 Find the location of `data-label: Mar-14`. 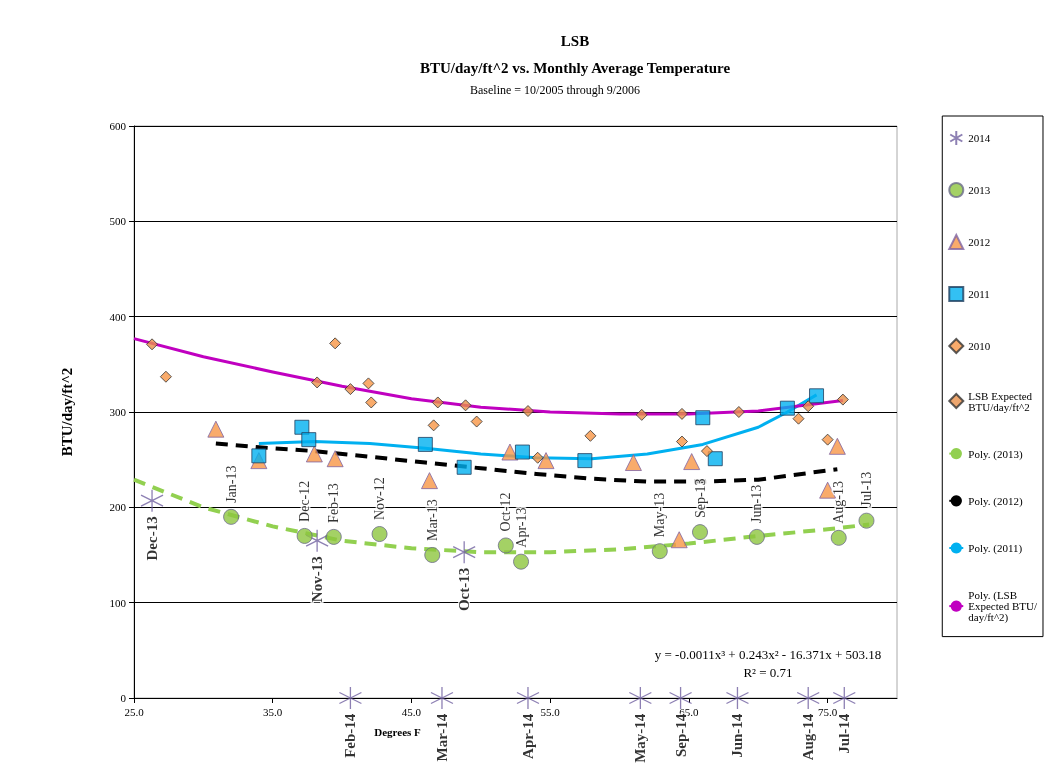

data-label: Mar-14 is located at coordinates (441, 737).